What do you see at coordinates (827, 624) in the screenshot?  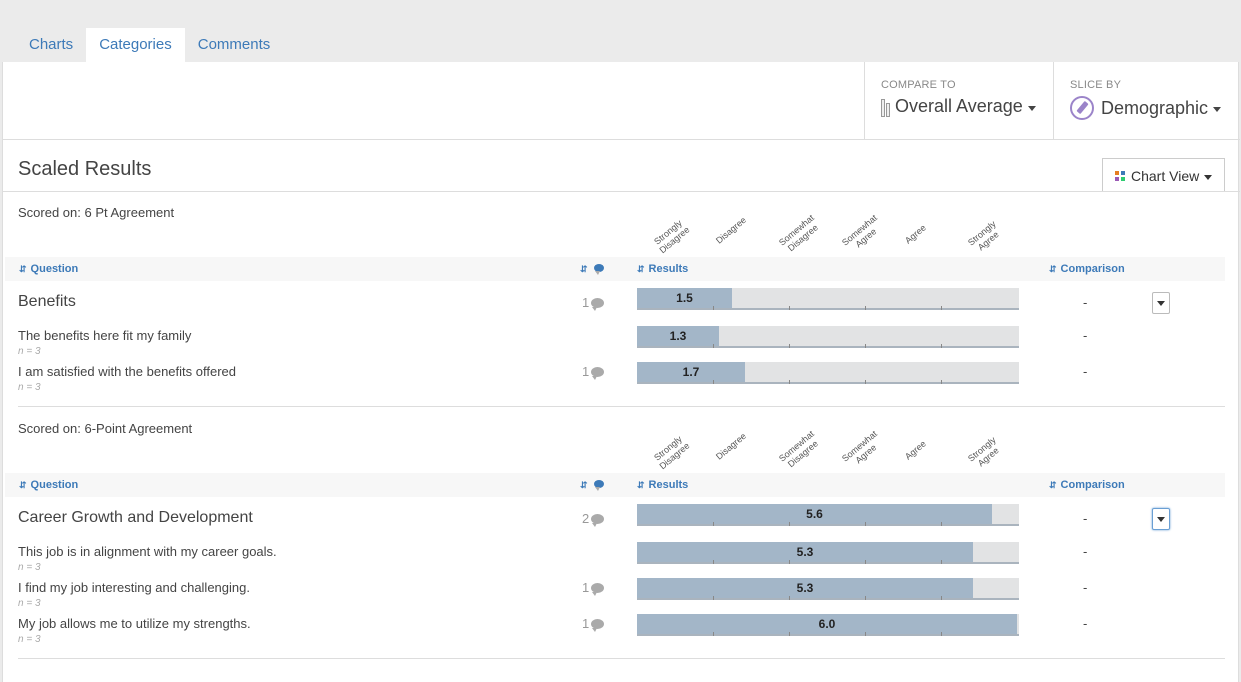 I see `result-value: 6.0` at bounding box center [827, 624].